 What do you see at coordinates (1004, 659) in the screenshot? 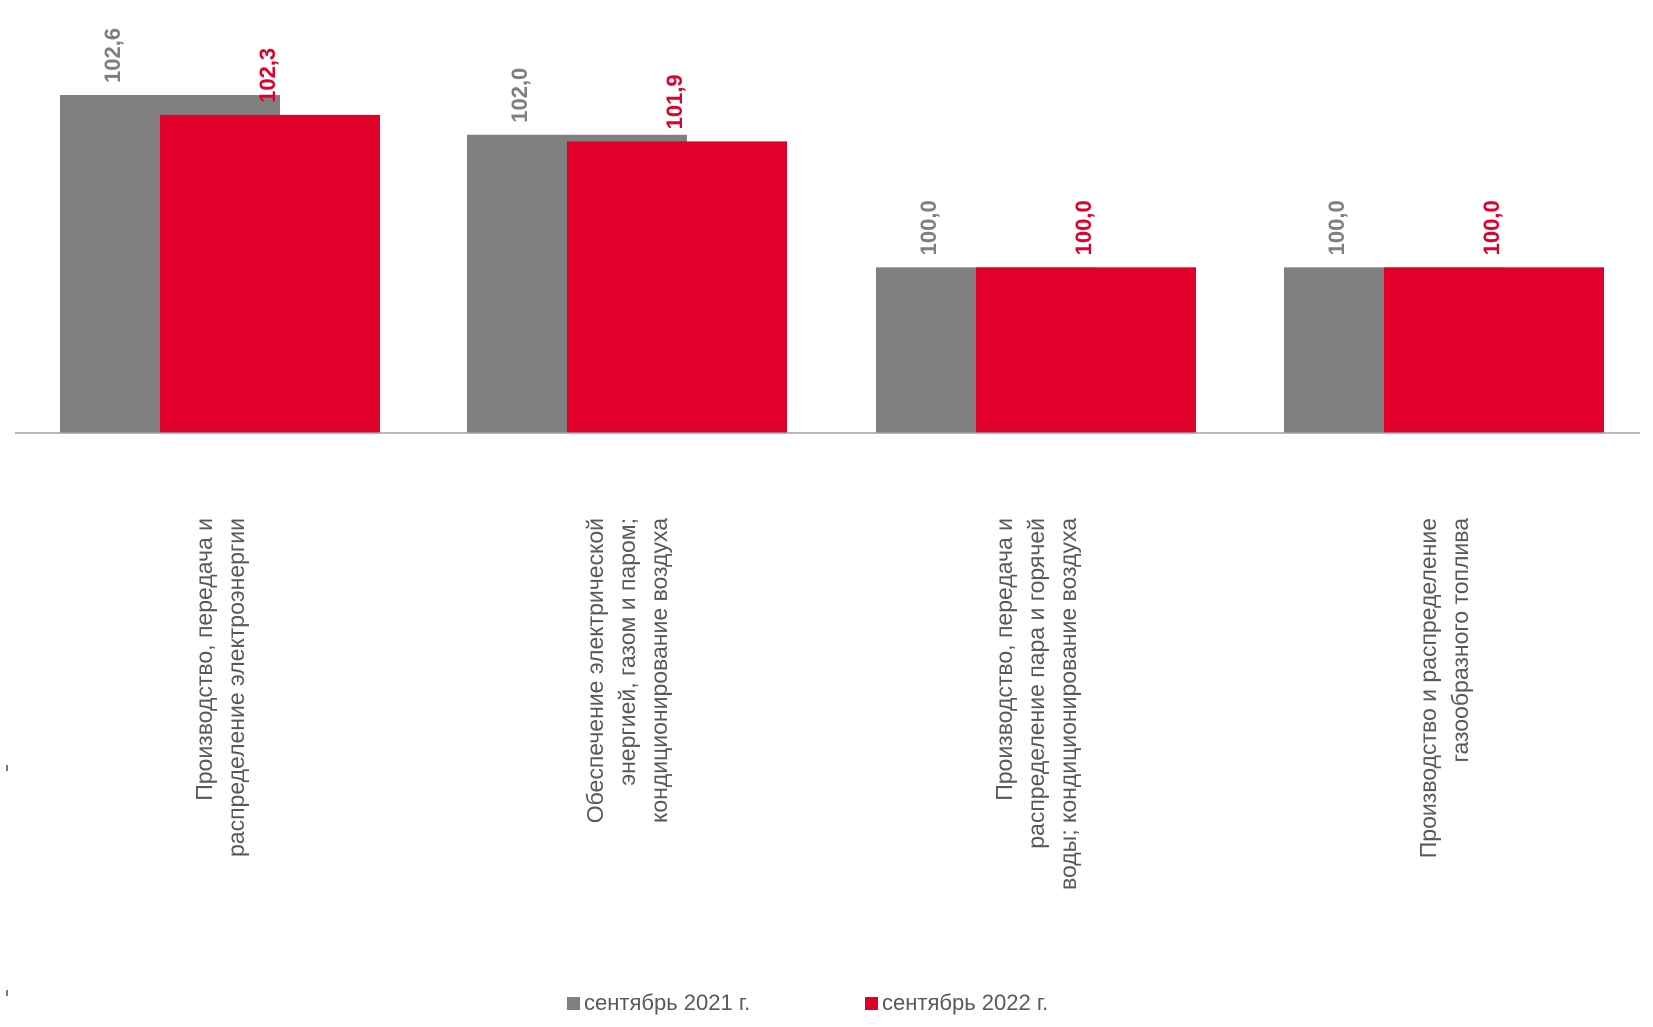
I see `category-label-3-line-1: Производство, передача и` at bounding box center [1004, 659].